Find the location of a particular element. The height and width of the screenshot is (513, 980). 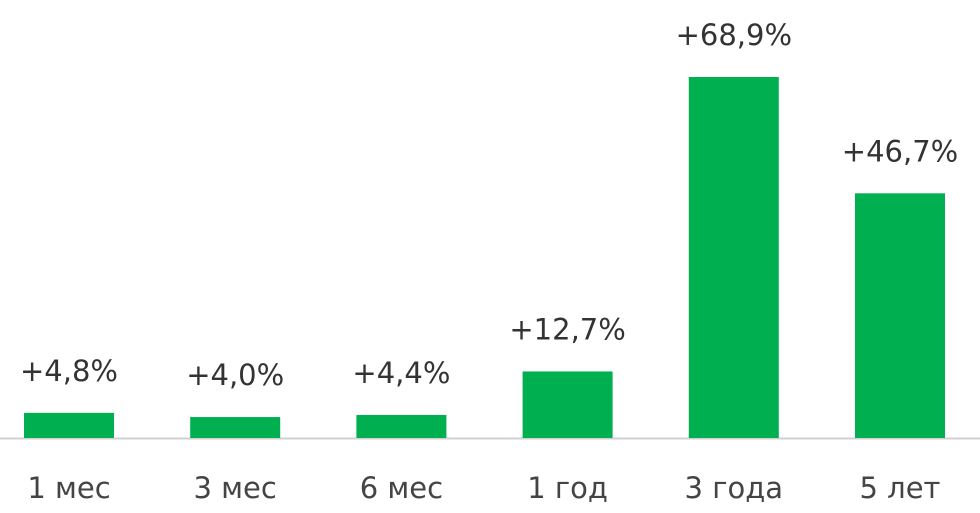

value-label: +4,4% is located at coordinates (401, 373).